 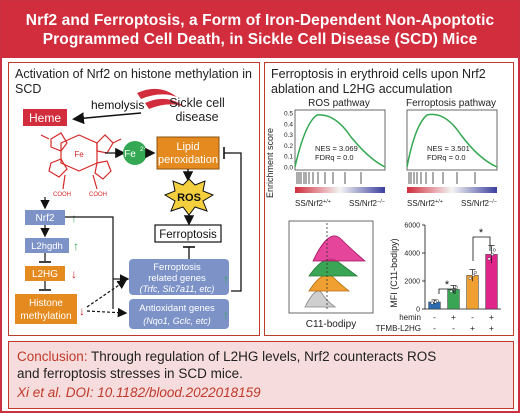 I want to click on fe-label: Fe, so click(x=130, y=154).